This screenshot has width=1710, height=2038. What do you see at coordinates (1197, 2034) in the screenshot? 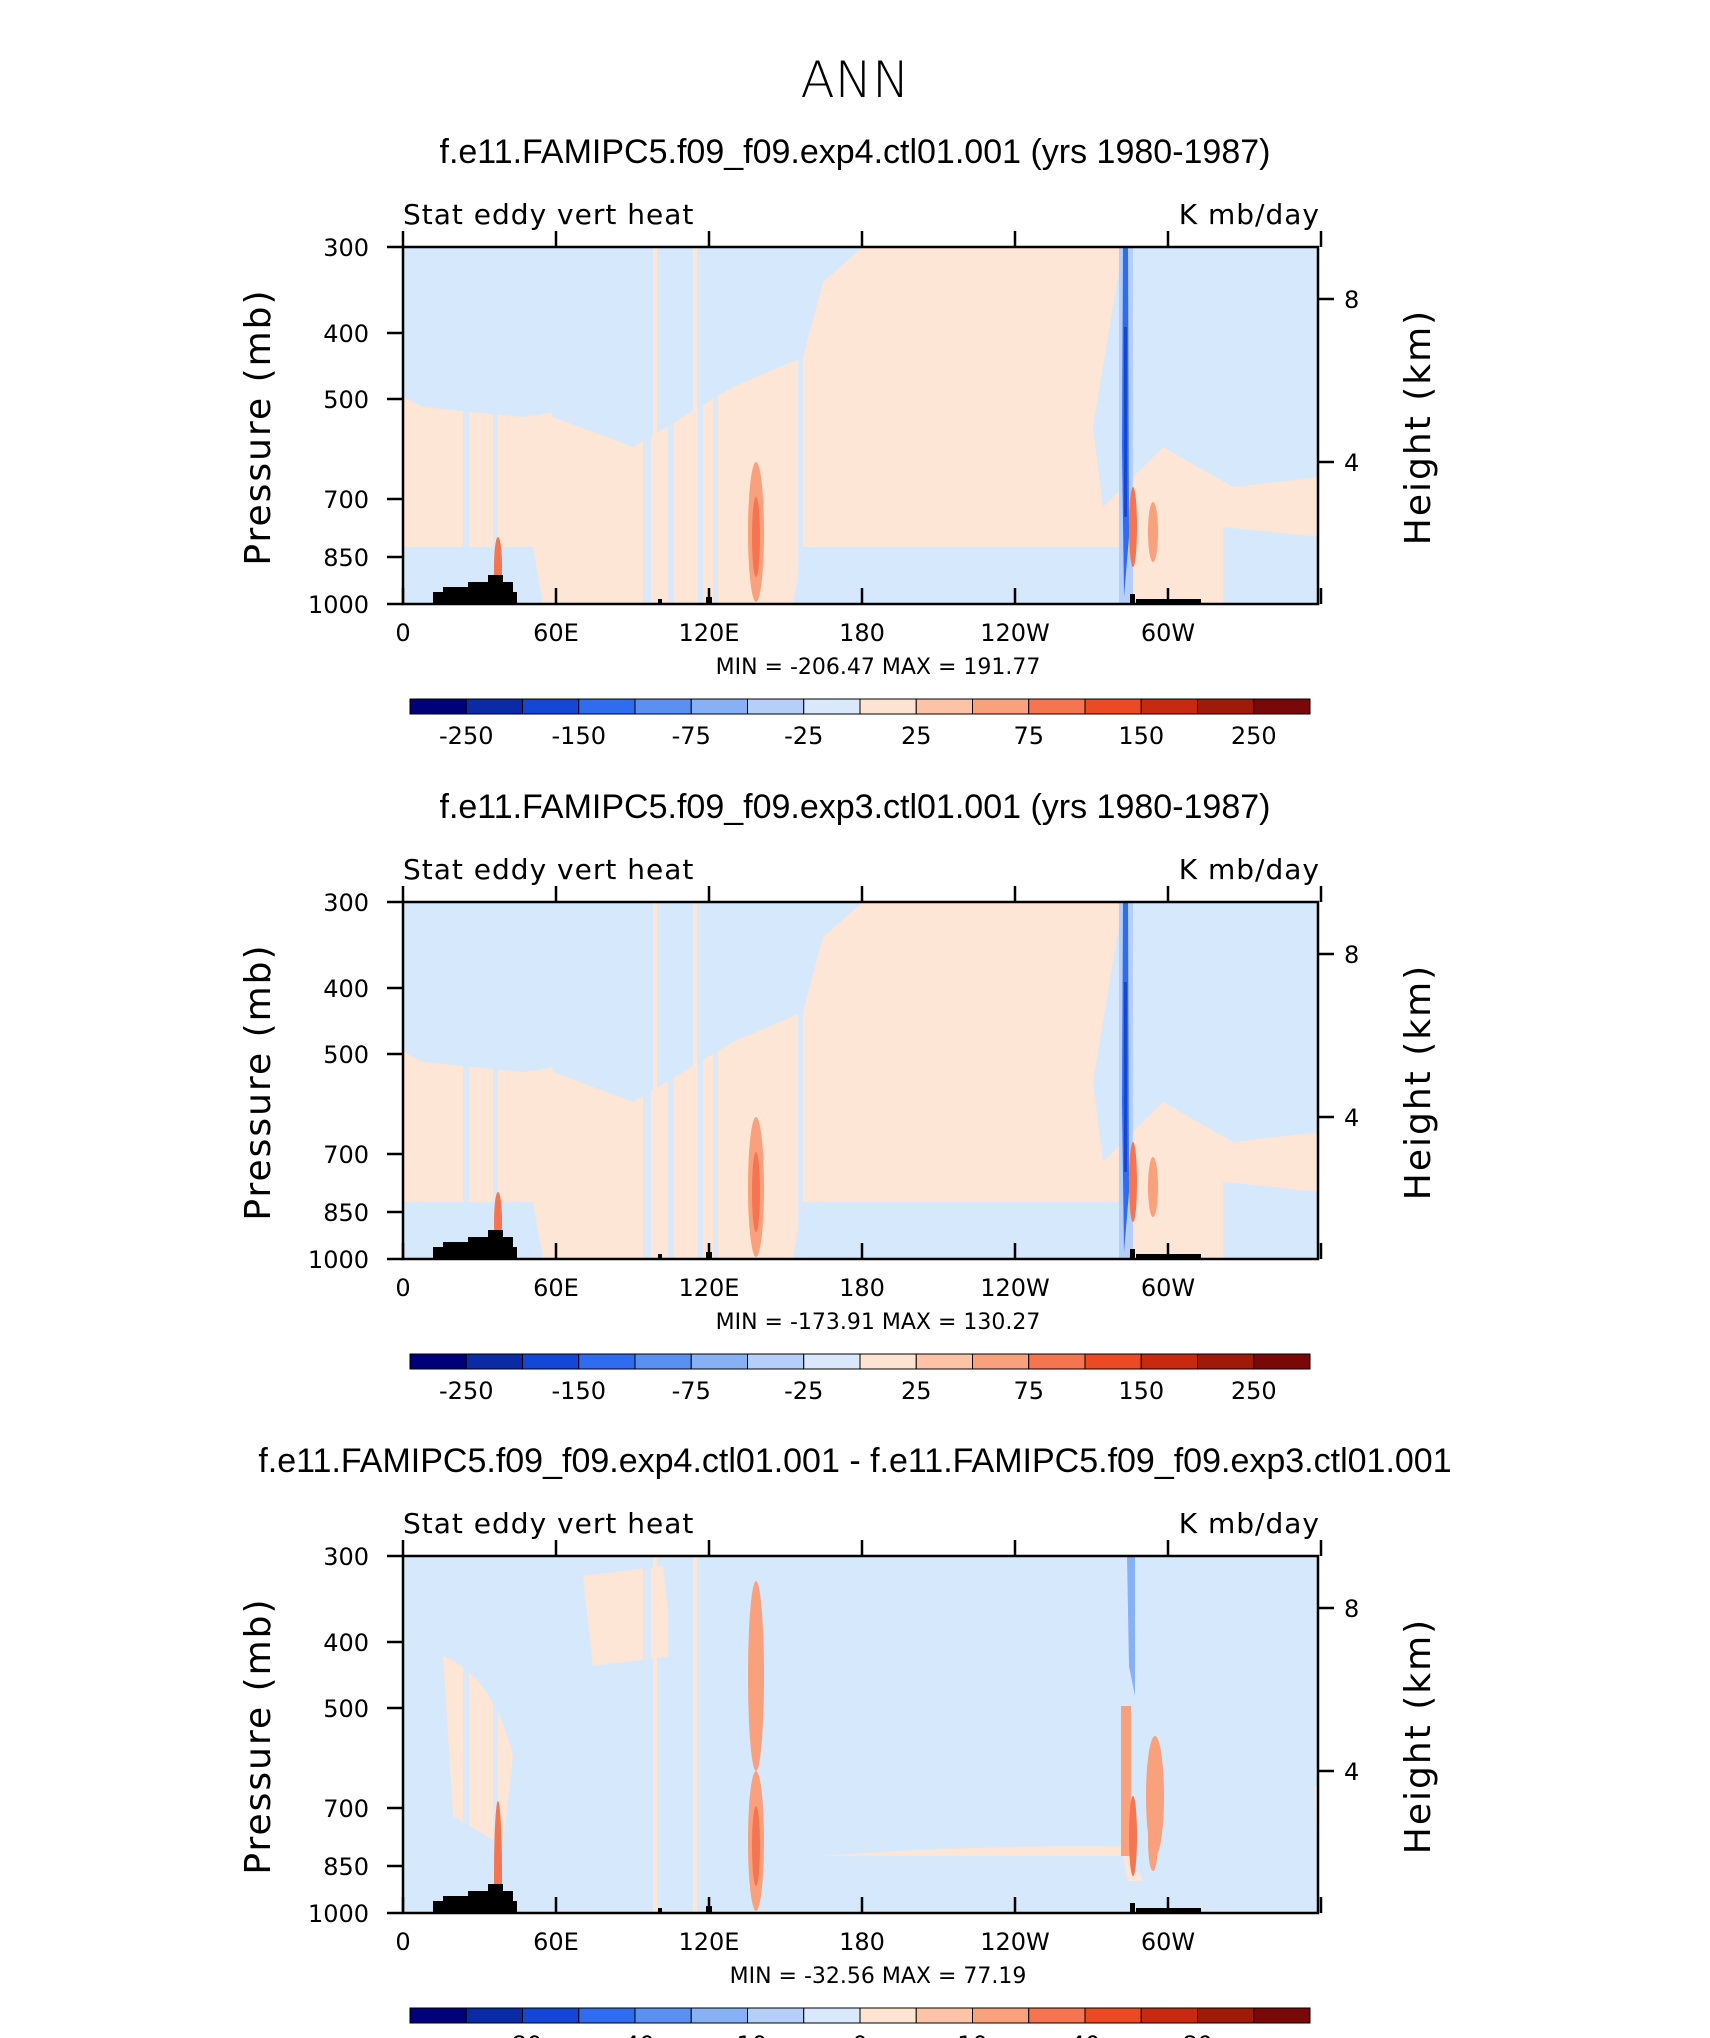
I see `colorbar-label: 80` at bounding box center [1197, 2034].